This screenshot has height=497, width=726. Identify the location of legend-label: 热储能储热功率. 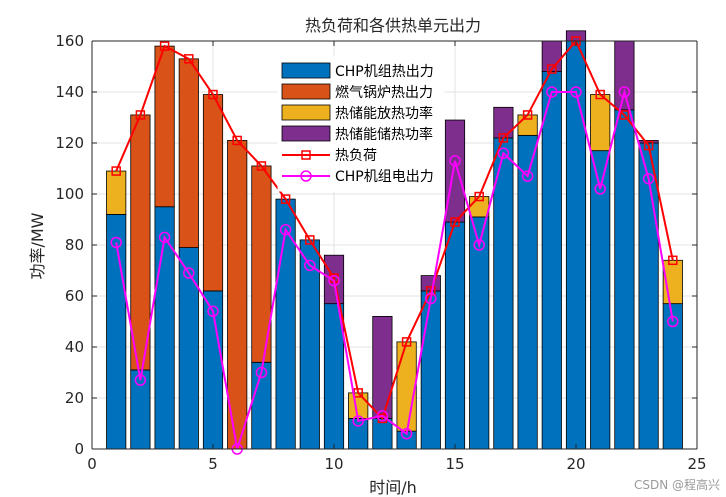
(384, 134).